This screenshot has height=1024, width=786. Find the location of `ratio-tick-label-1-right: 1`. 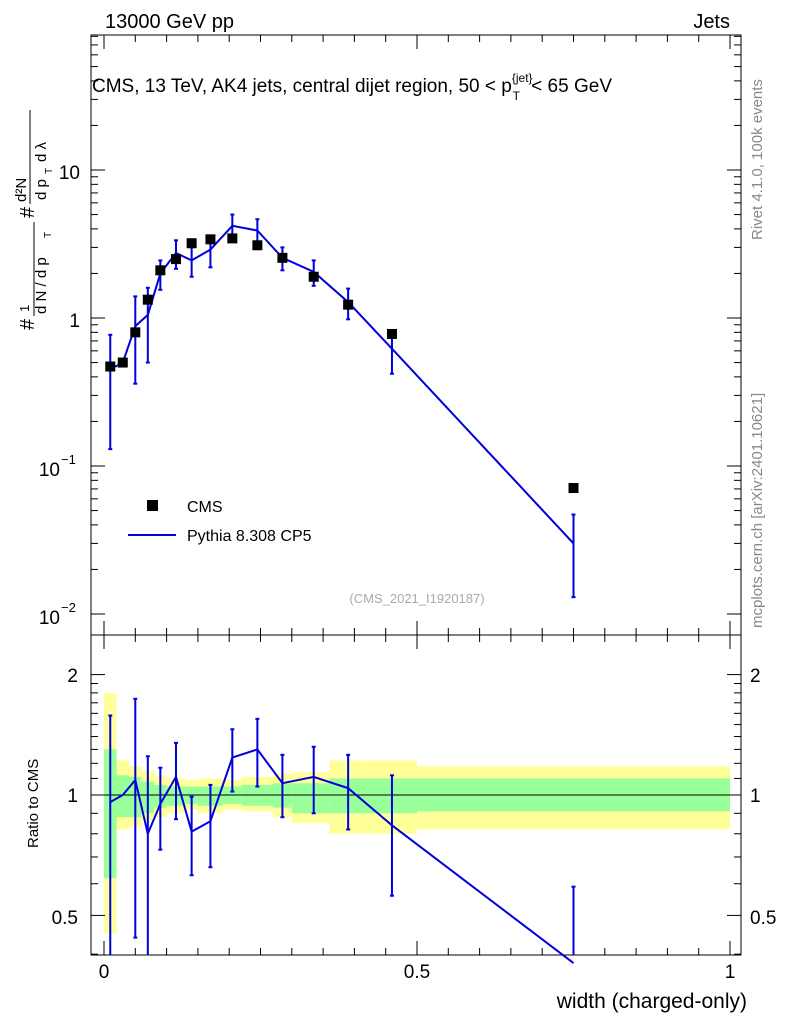

ratio-tick-label-1-right: 1 is located at coordinates (755, 796).